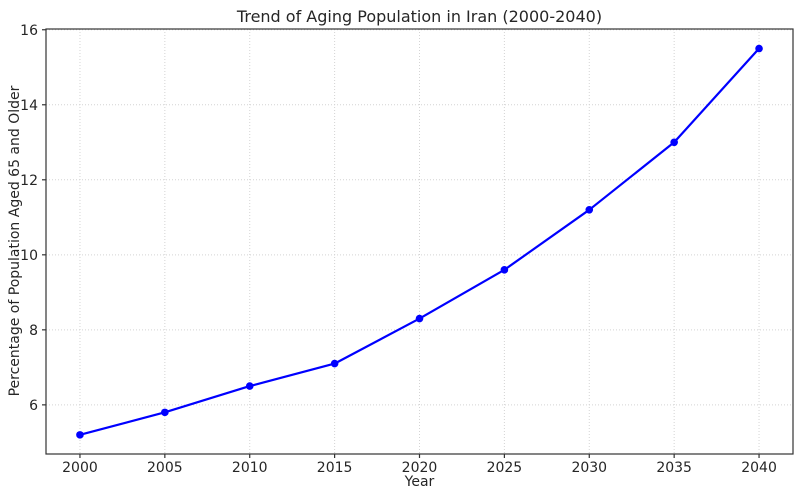  I want to click on data-point-2010, so click(249, 386).